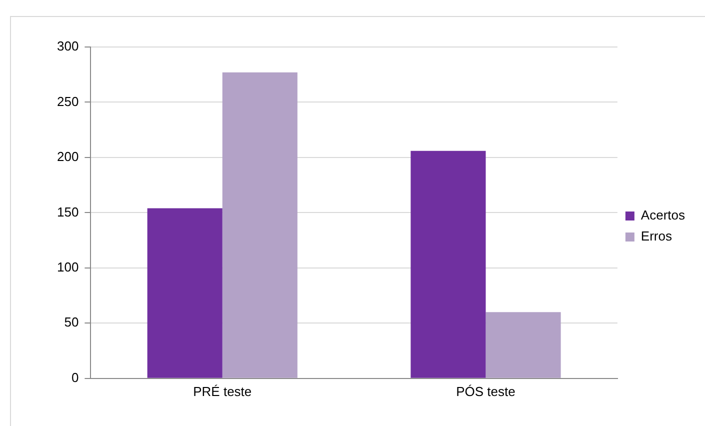 The width and height of the screenshot is (705, 426). What do you see at coordinates (75, 377) in the screenshot?
I see `y-tick-label: 0` at bounding box center [75, 377].